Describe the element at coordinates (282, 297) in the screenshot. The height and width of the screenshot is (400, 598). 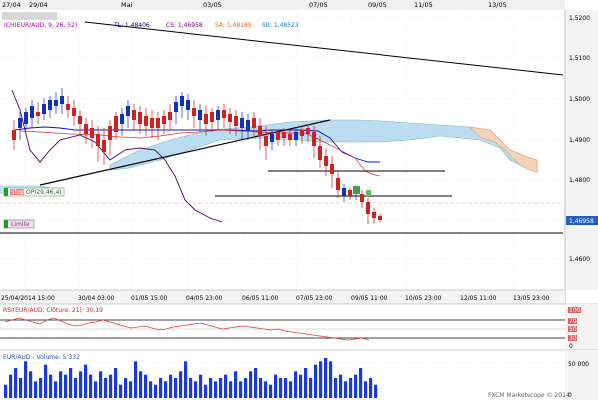
I see `time-axis` at that location.